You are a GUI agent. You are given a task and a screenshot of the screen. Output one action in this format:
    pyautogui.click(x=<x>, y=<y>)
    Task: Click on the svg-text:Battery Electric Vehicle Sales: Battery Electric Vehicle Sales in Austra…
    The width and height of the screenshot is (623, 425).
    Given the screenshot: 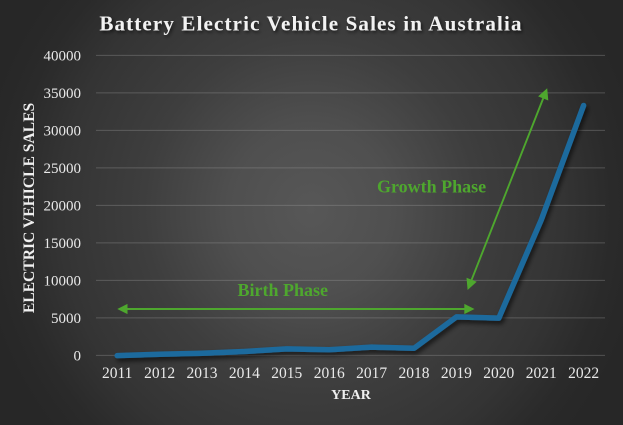 What is the action you would take?
    pyautogui.click(x=310, y=24)
    